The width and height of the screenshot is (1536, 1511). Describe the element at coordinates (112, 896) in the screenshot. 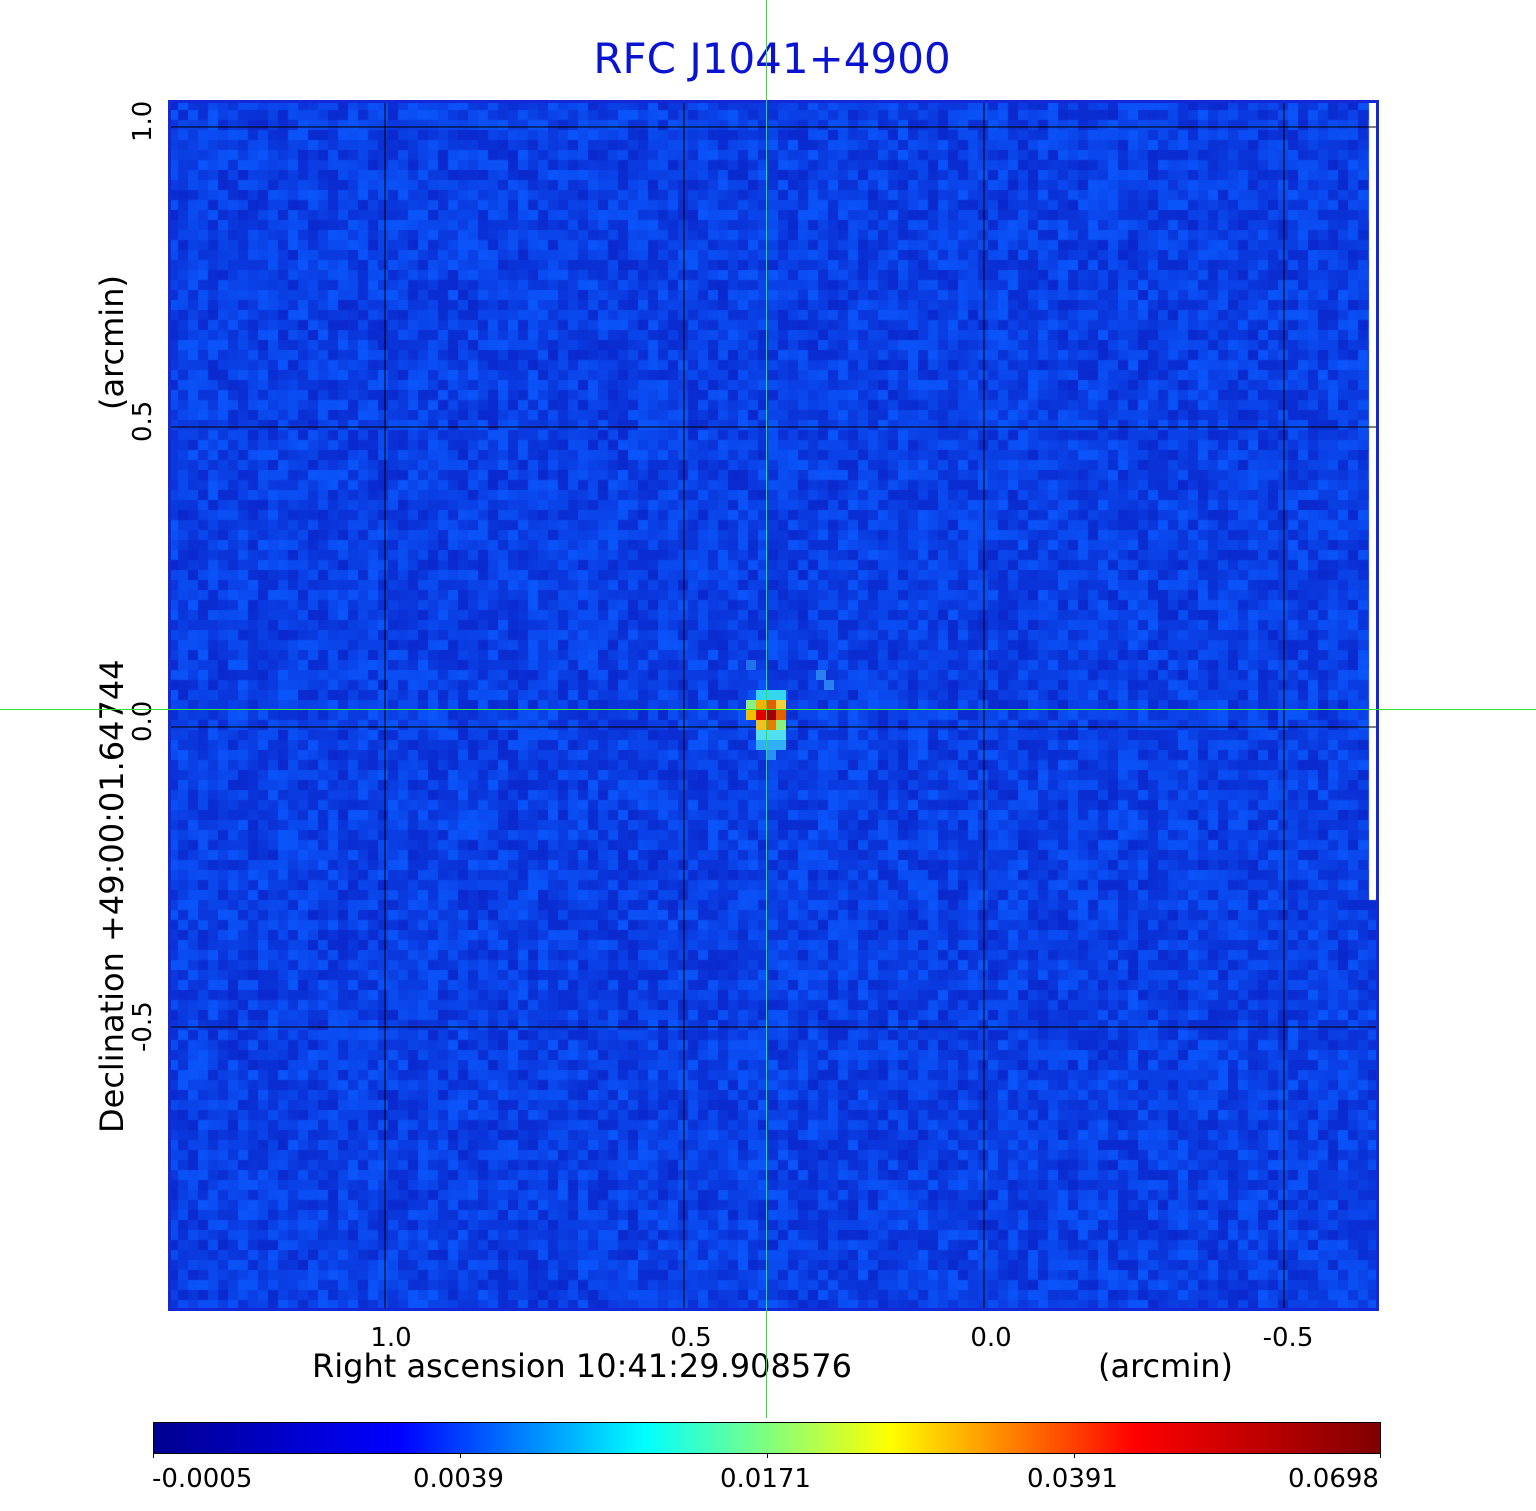

I see `y-axis-label: Declination +49:00:01.64744` at that location.